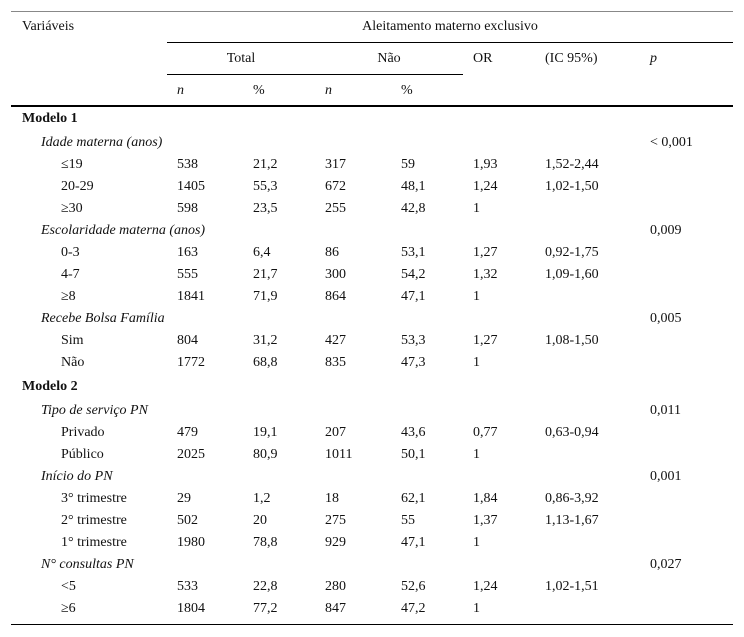 The height and width of the screenshot is (637, 744). I want to click on cell: 1,37, so click(485, 520).